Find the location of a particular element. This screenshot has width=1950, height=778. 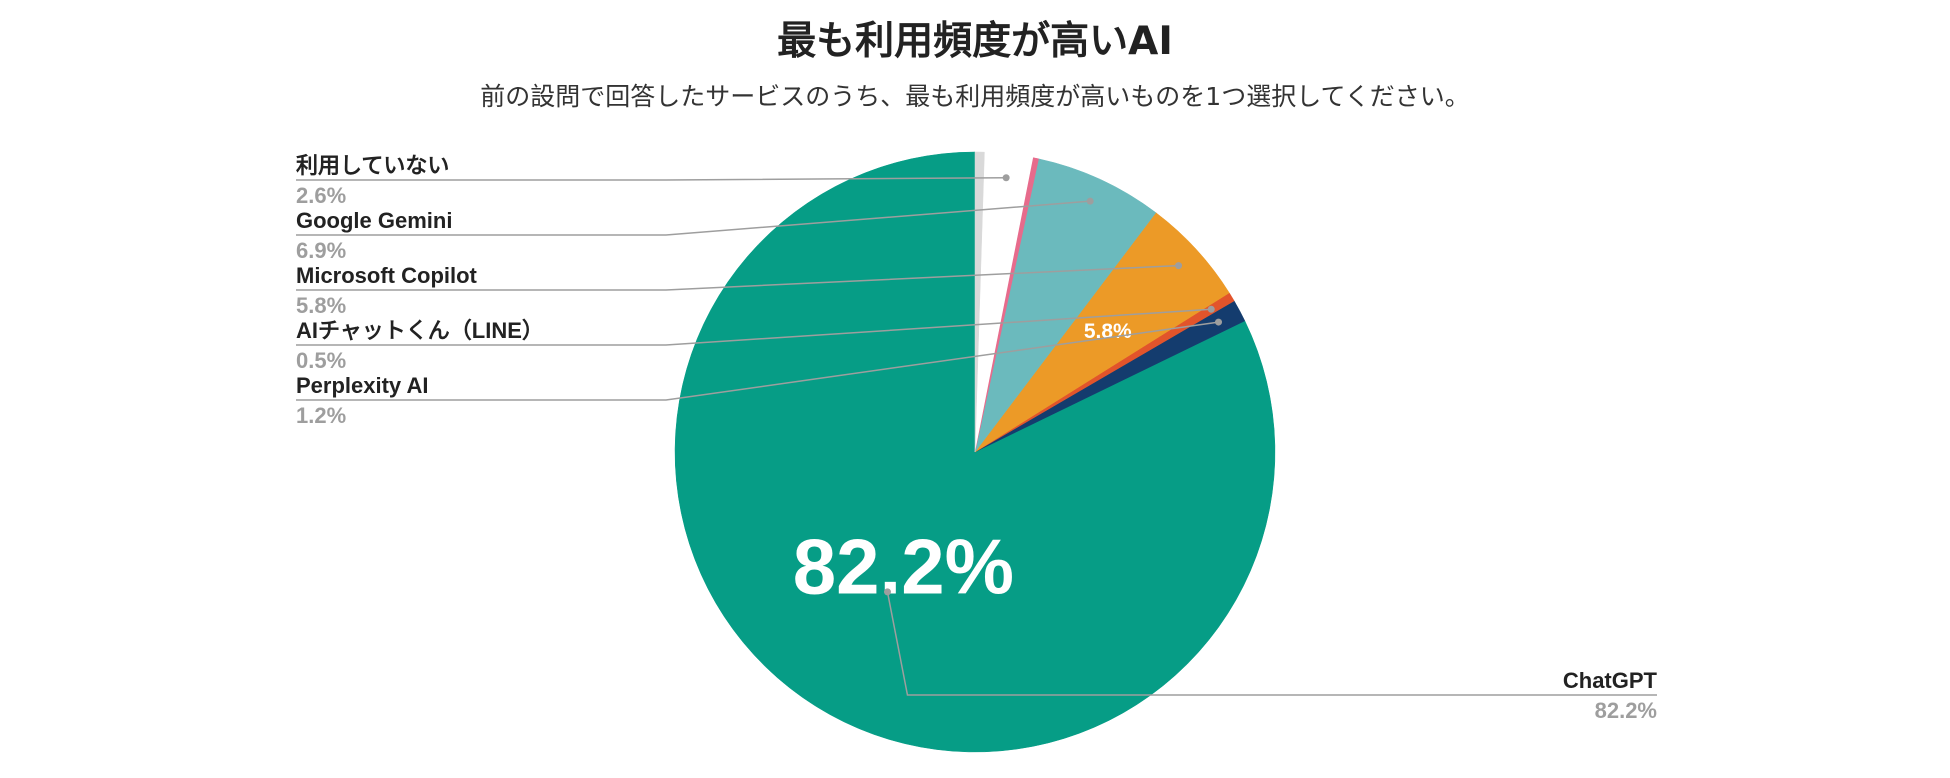

callout-dot-item is located at coordinates (1006, 178).